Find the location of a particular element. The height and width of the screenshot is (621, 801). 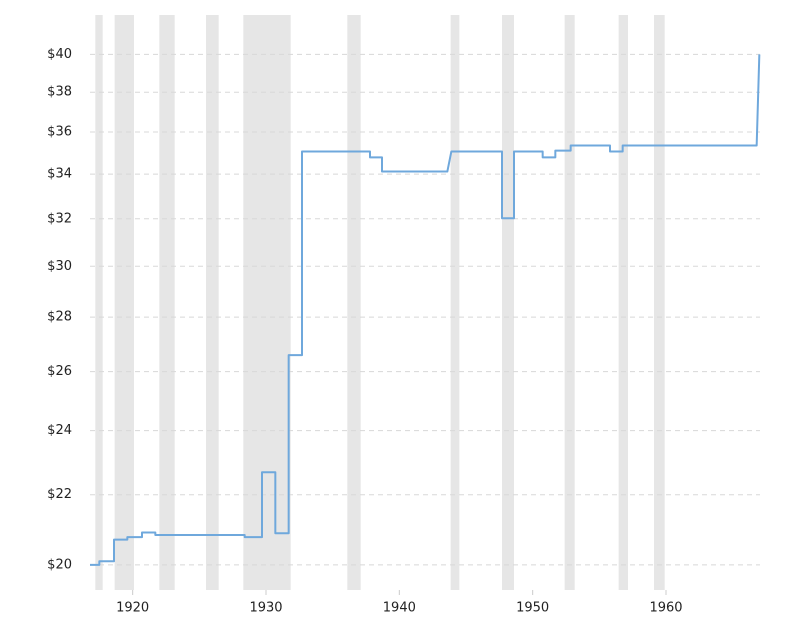

x-tick-label: 1960 is located at coordinates (665, 608).